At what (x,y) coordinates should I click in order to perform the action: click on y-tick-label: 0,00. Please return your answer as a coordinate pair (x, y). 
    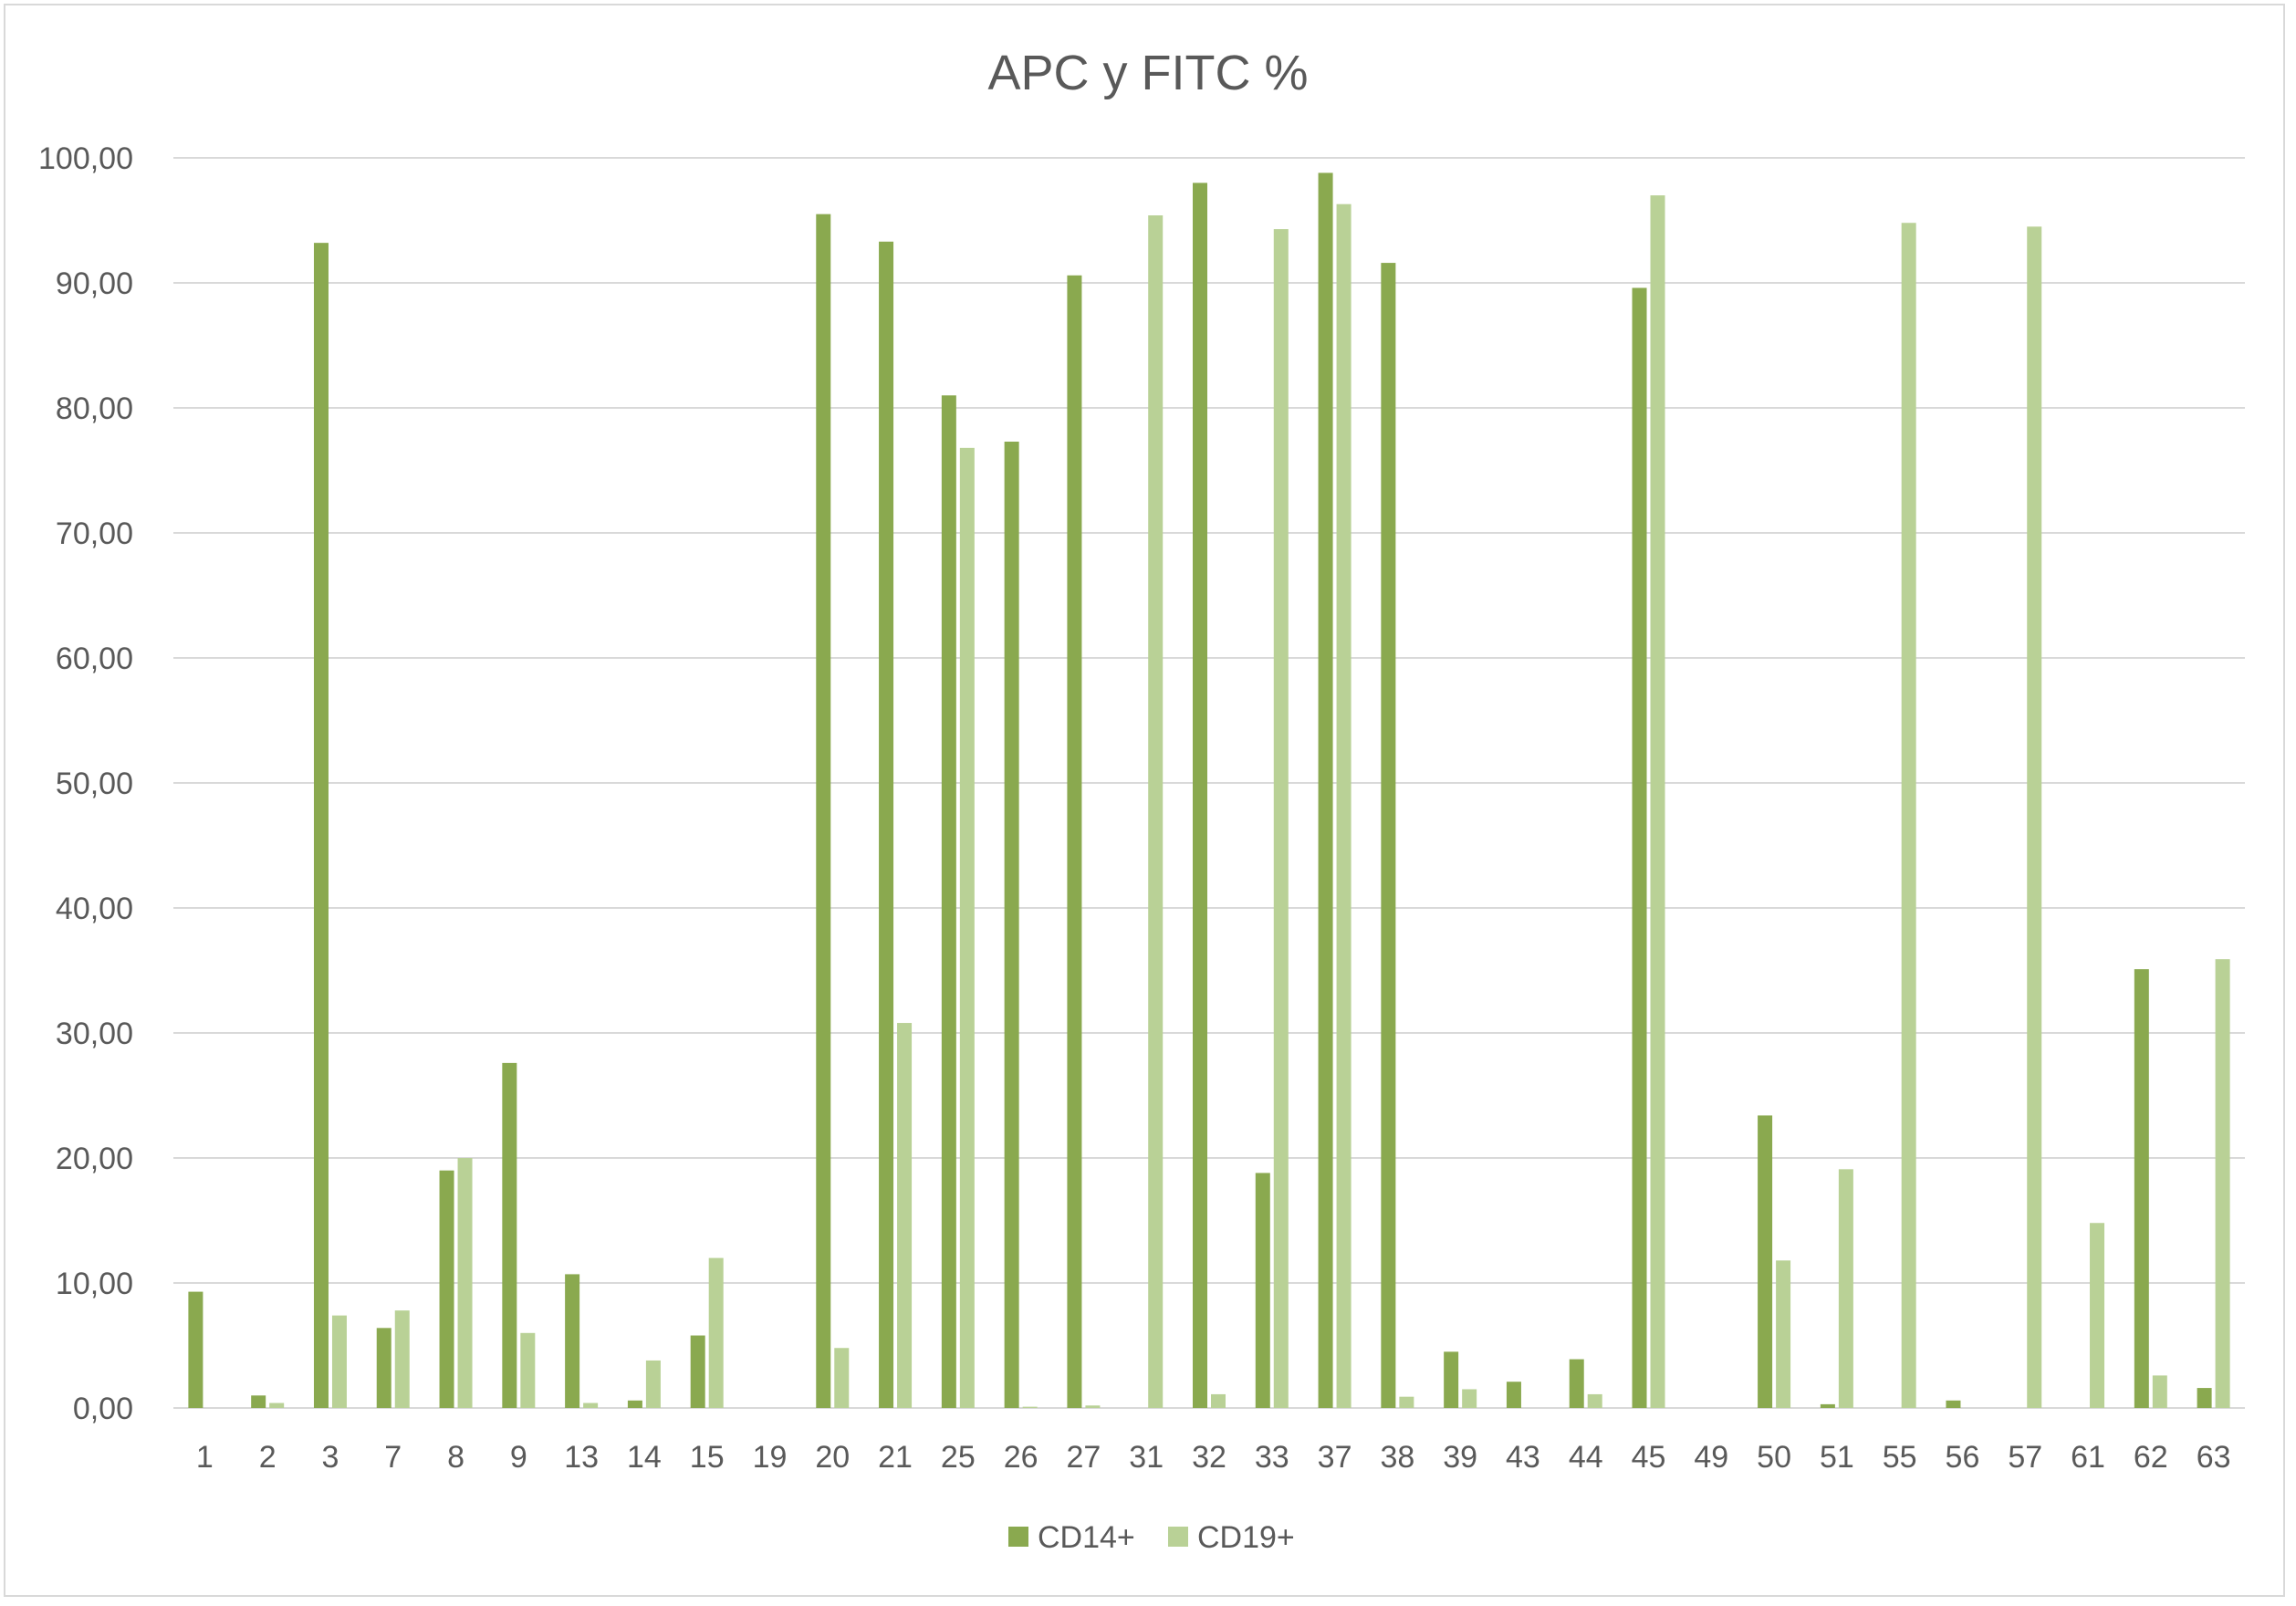
    Looking at the image, I should click on (103, 1409).